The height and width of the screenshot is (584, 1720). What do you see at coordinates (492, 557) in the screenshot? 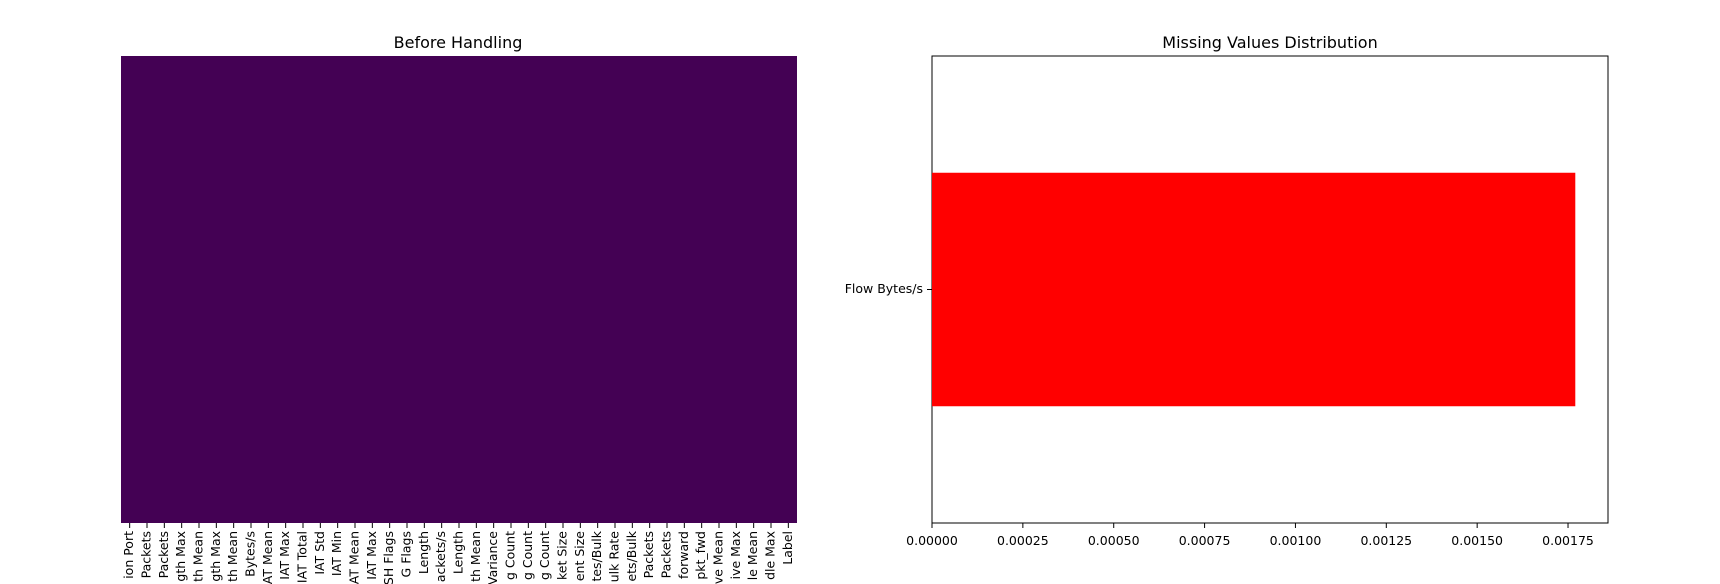
I see `heatmap-x-tick-label: Variance` at bounding box center [492, 557].